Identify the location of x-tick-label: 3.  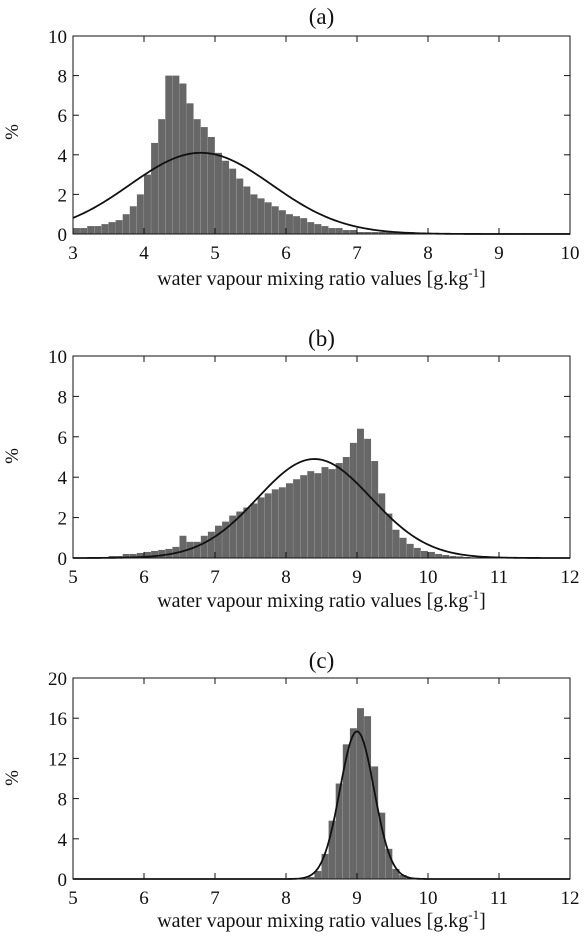
(73, 253).